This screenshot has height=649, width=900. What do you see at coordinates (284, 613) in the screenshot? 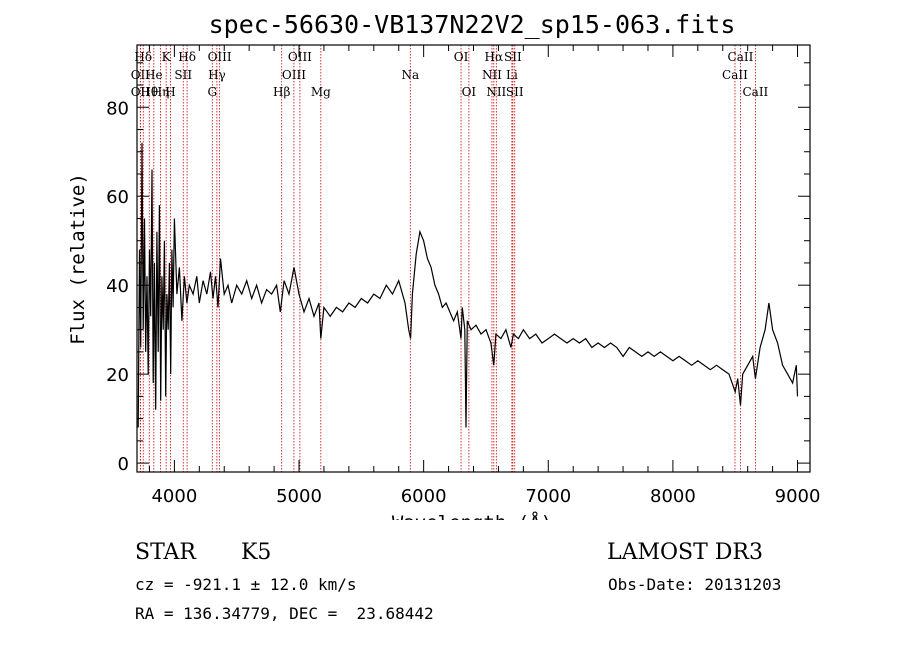
I see `coordinates: RA = 136.34779, DEC = 23.68442` at bounding box center [284, 613].